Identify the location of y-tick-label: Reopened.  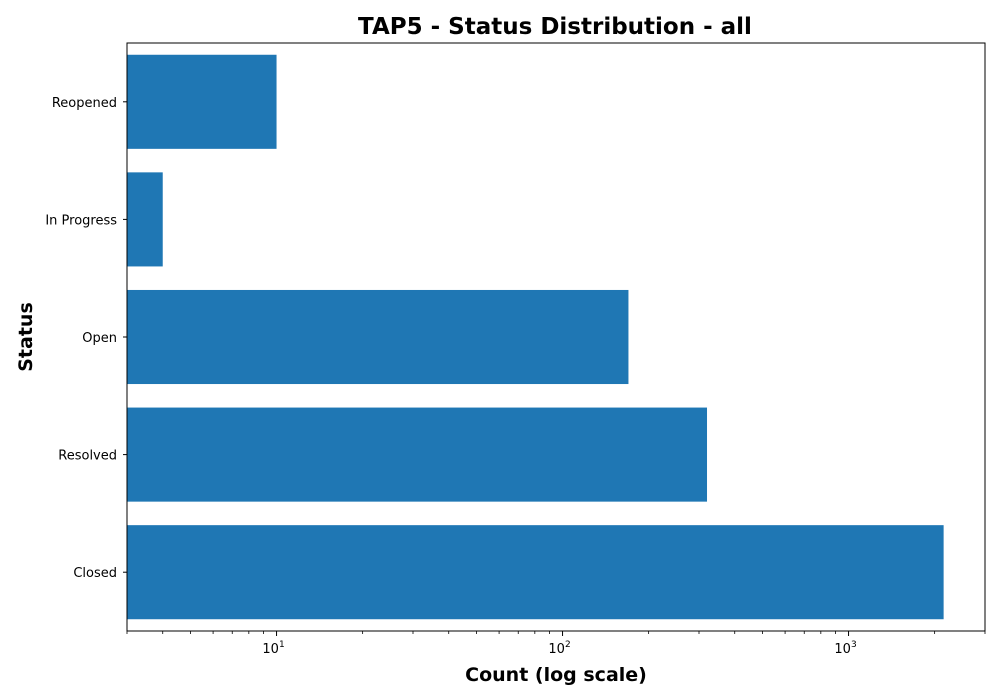
(84, 103).